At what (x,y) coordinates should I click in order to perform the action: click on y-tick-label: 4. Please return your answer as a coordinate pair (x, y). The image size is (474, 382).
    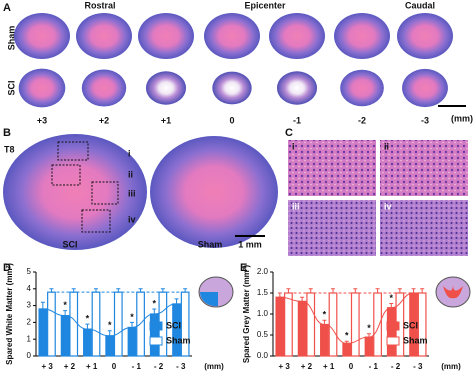
    Looking at the image, I should click on (29, 288).